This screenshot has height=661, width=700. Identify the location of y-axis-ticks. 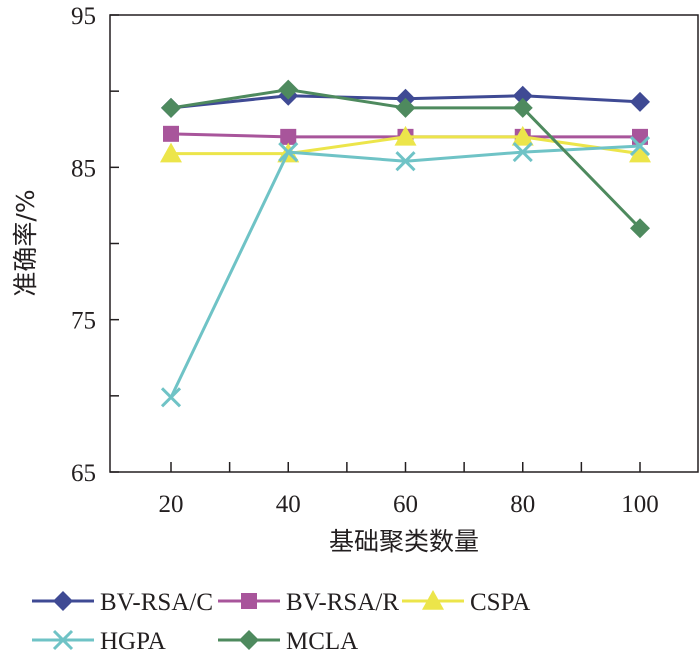
(114, 243).